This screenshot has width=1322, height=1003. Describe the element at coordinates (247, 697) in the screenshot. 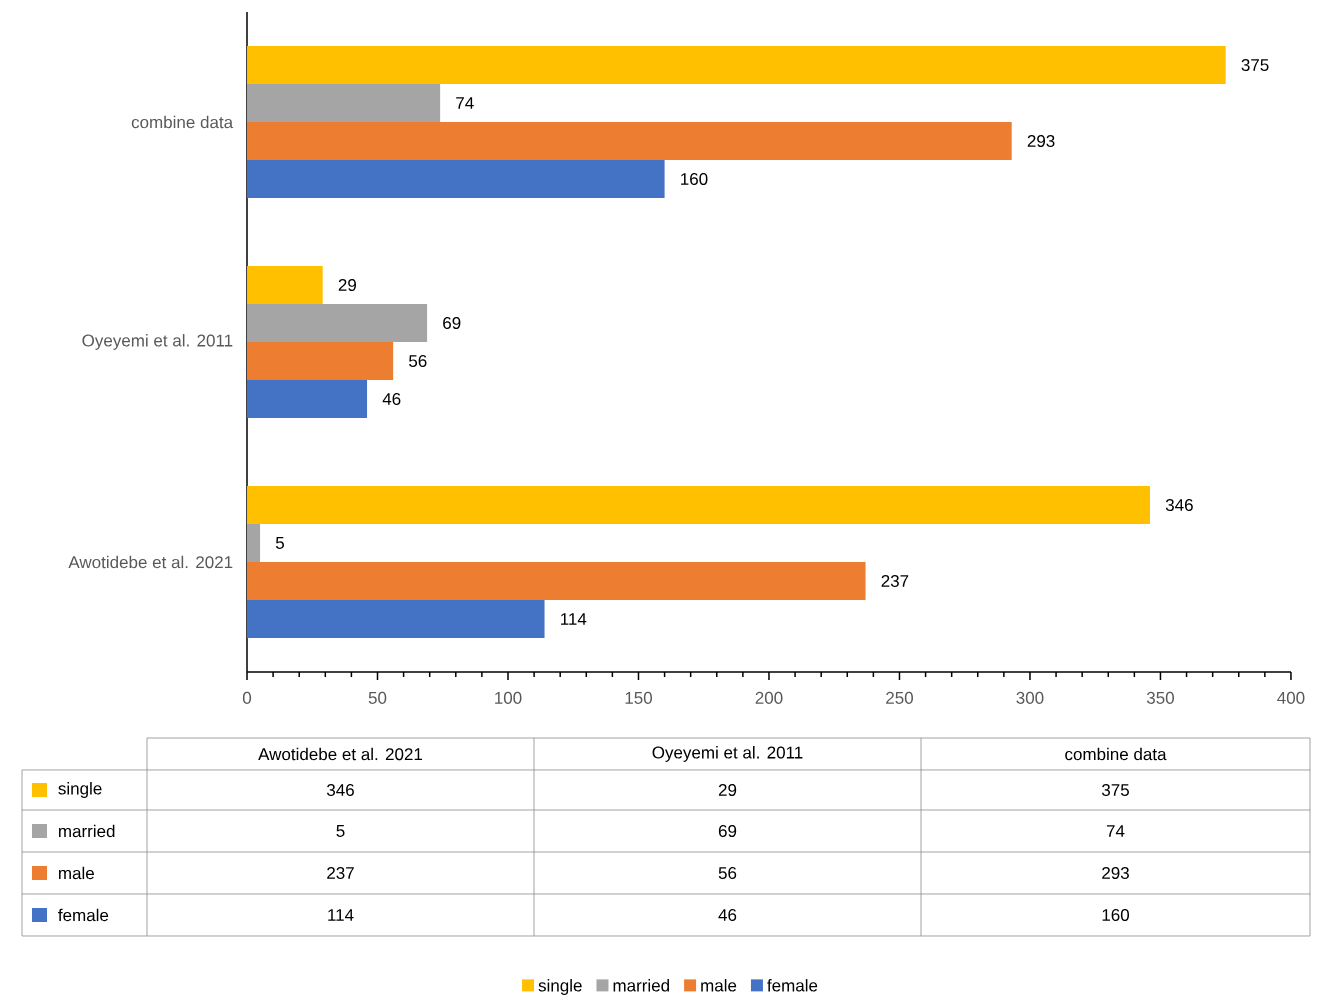

I see `x-tick-label: 0` at that location.